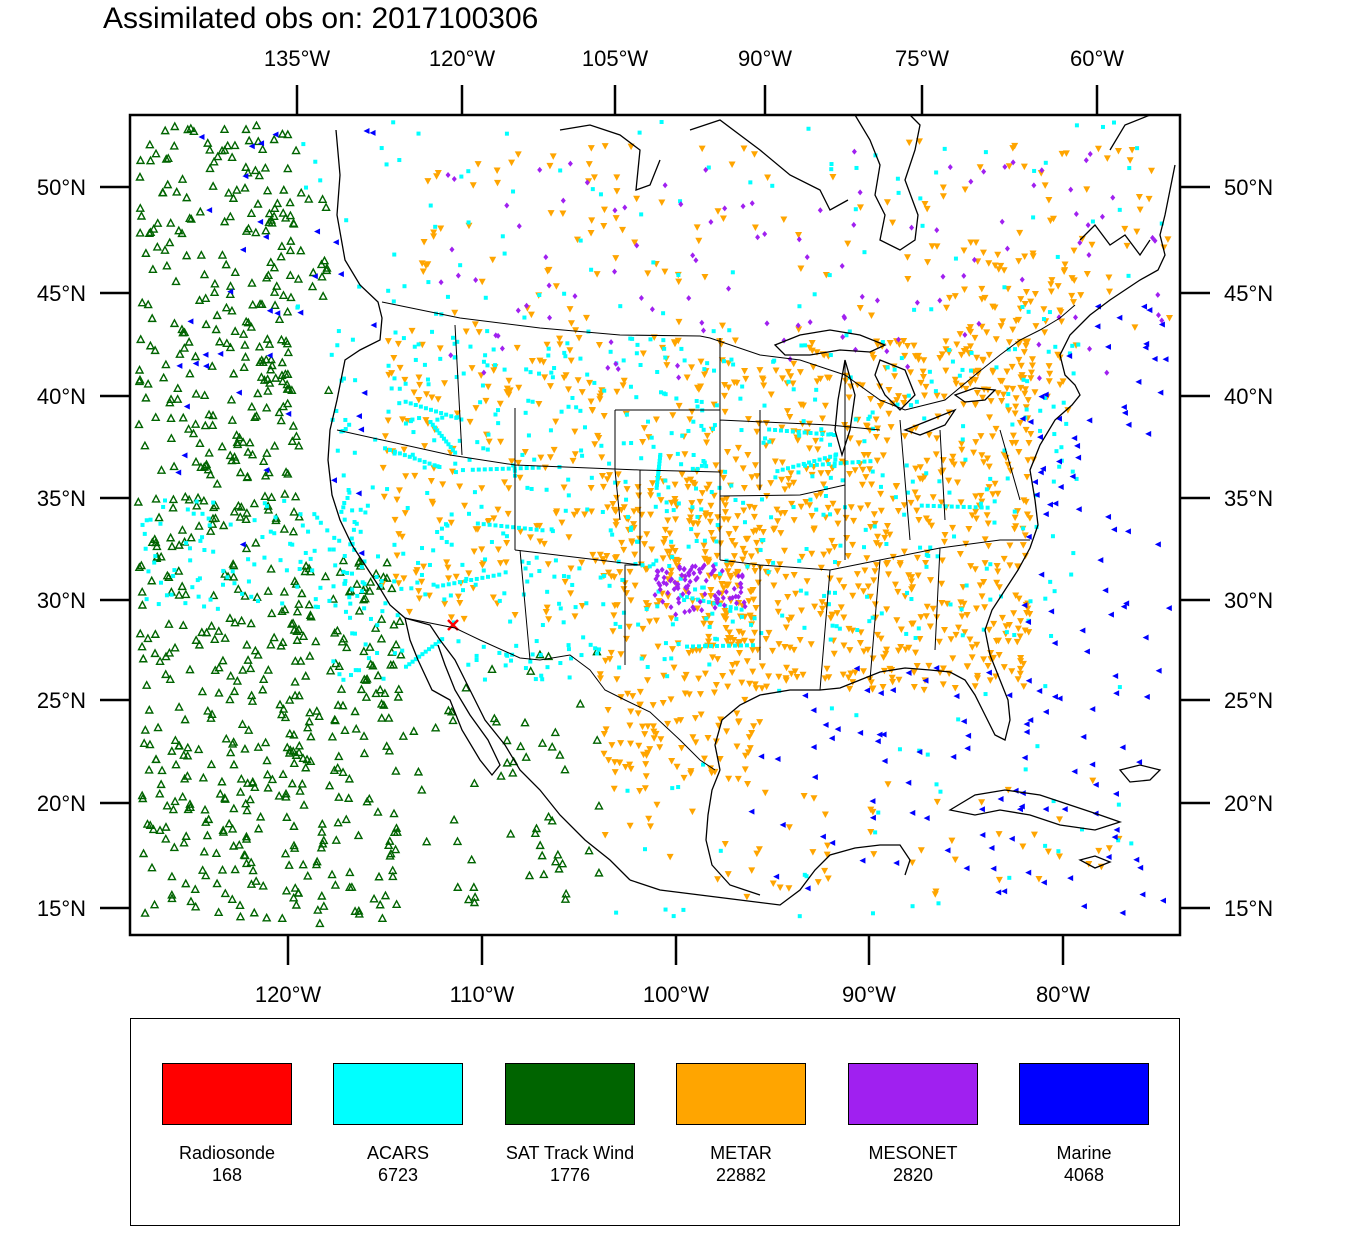 This screenshot has width=1350, height=1250. What do you see at coordinates (452, 697) in the screenshot?
I see `baja-coastline` at bounding box center [452, 697].